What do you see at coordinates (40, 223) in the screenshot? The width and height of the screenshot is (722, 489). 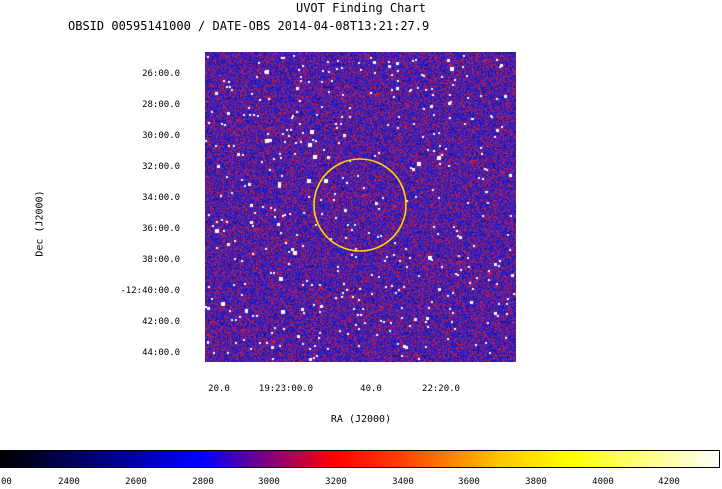 I see `dec-axis-label: Dec (J2000)` at bounding box center [40, 223].